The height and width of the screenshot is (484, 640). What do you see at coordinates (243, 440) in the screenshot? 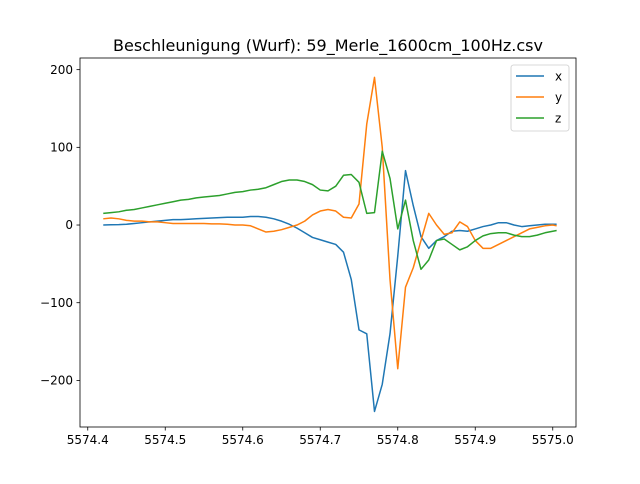
I see `x-tick-label: 5574.6` at bounding box center [243, 440].